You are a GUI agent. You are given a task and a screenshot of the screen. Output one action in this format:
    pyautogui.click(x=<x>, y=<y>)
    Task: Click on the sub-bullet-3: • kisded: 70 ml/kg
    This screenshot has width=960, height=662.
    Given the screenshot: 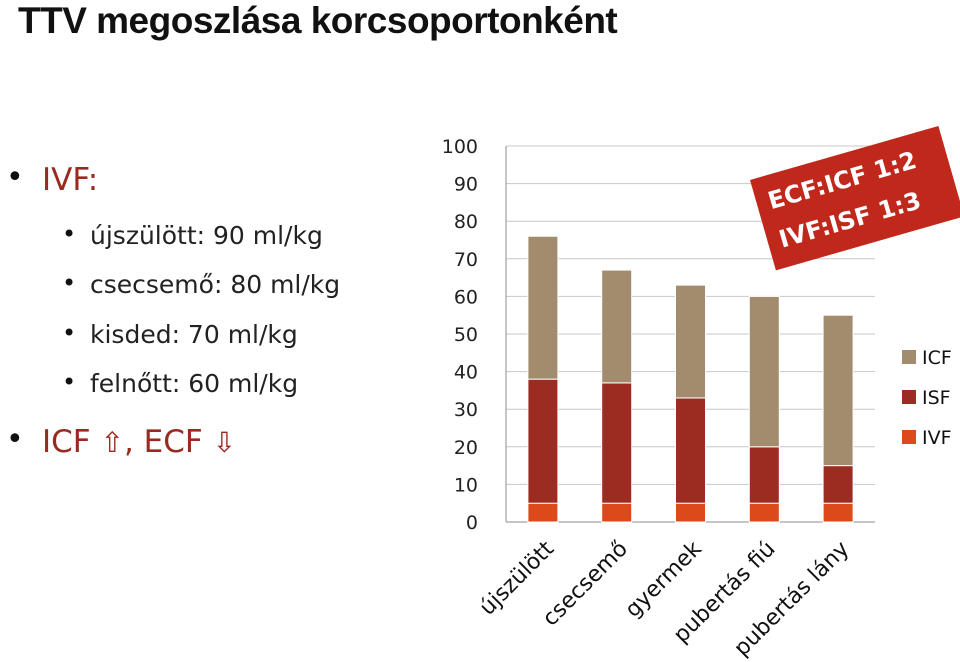 What is the action you would take?
    pyautogui.click(x=180, y=334)
    